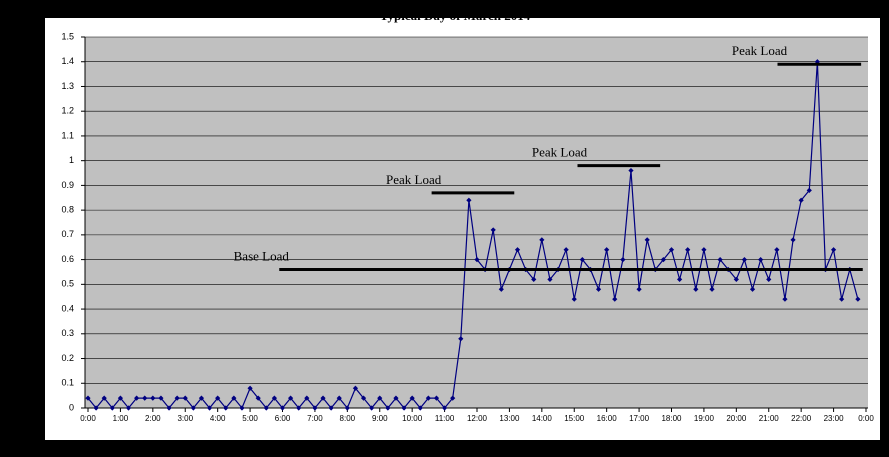 The width and height of the screenshot is (889, 457). I want to click on chart-title: Typical Day of March 2014, so click(455, 15).